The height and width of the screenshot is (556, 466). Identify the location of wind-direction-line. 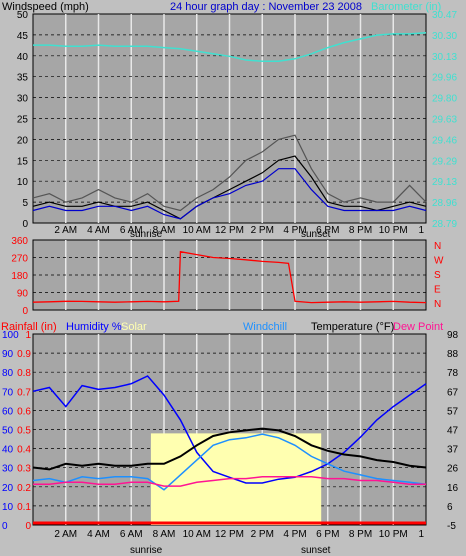
(229, 277).